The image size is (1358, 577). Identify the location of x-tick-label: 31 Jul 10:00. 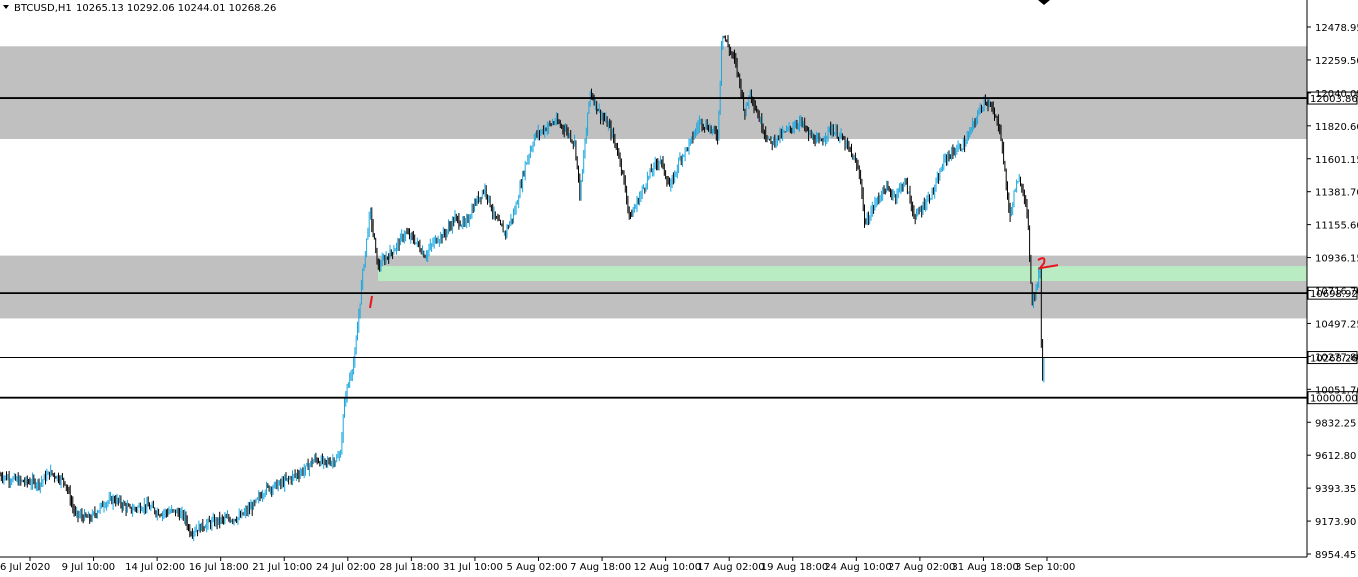
(473, 567).